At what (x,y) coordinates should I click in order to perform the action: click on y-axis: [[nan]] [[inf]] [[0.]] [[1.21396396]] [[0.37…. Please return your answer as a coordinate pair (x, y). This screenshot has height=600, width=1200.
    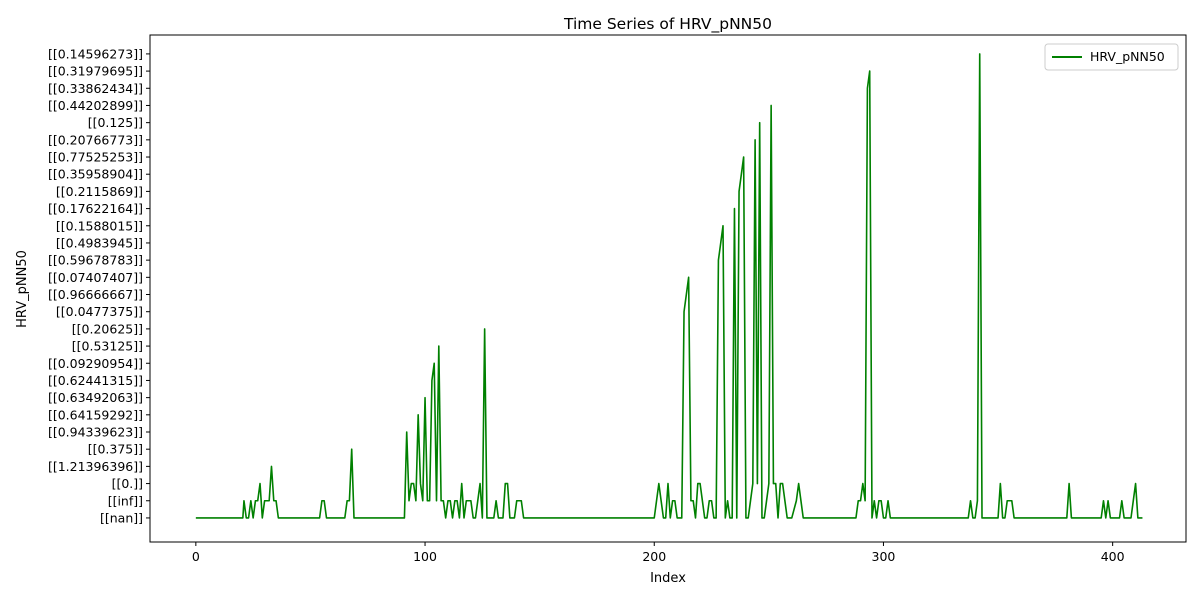
    Looking at the image, I should click on (99, 285).